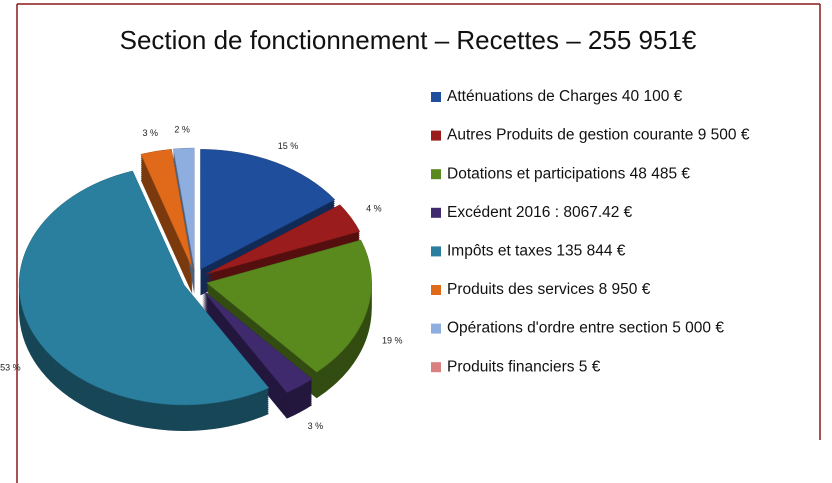  What do you see at coordinates (374, 209) in the screenshot?
I see `data-label: 4 %` at bounding box center [374, 209].